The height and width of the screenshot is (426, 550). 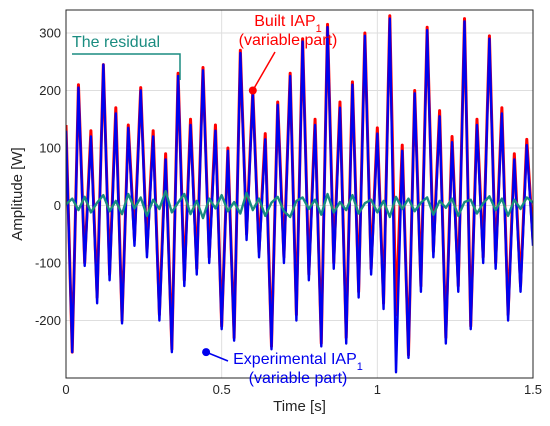 I want to click on exp-label: Experimental IAP1, so click(x=298, y=362).